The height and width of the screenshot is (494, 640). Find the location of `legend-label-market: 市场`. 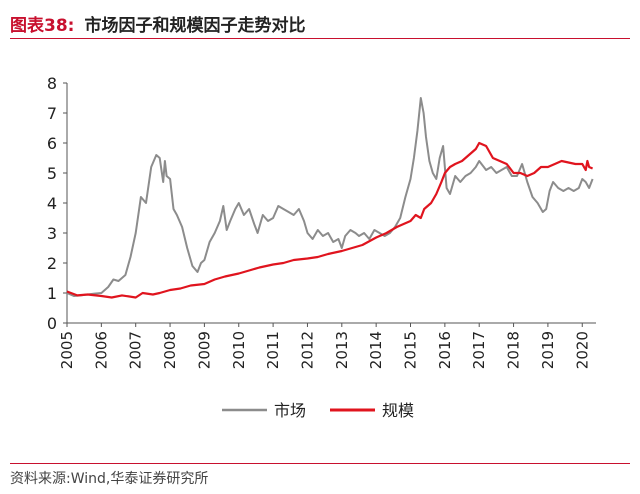

legend-label-market: 市场 is located at coordinates (290, 410).